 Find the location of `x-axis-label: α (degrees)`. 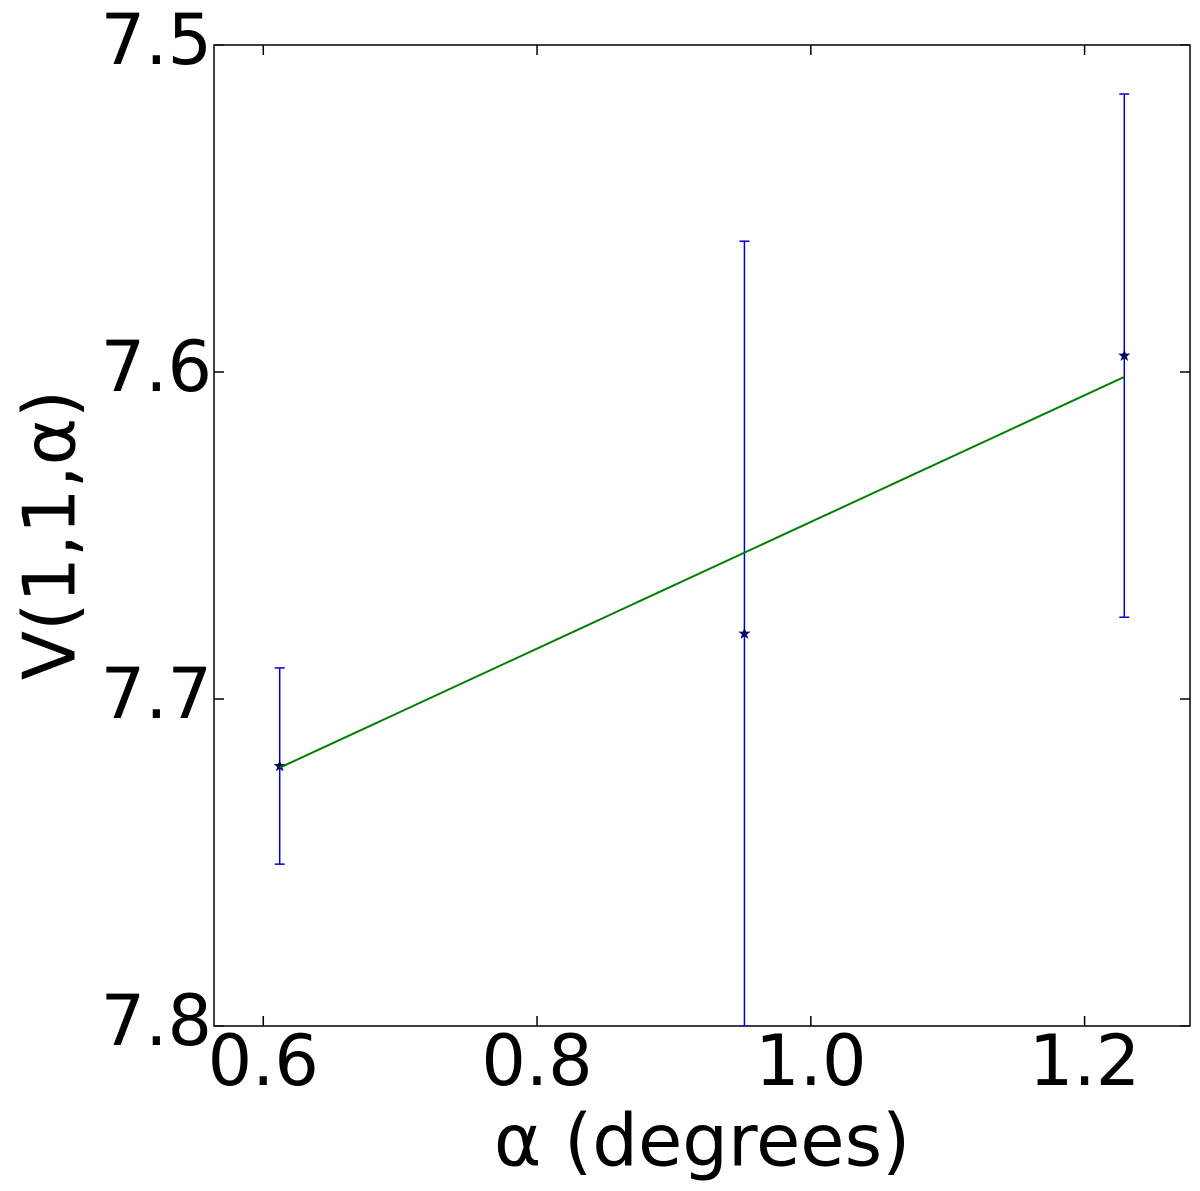

x-axis-label: α (degrees) is located at coordinates (702, 1141).